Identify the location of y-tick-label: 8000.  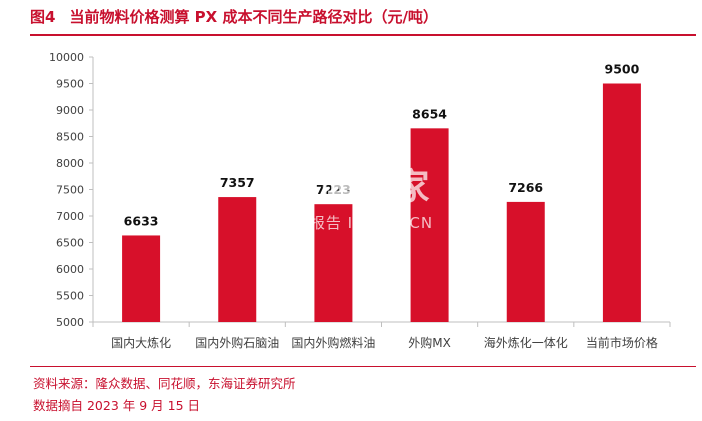
(70, 163).